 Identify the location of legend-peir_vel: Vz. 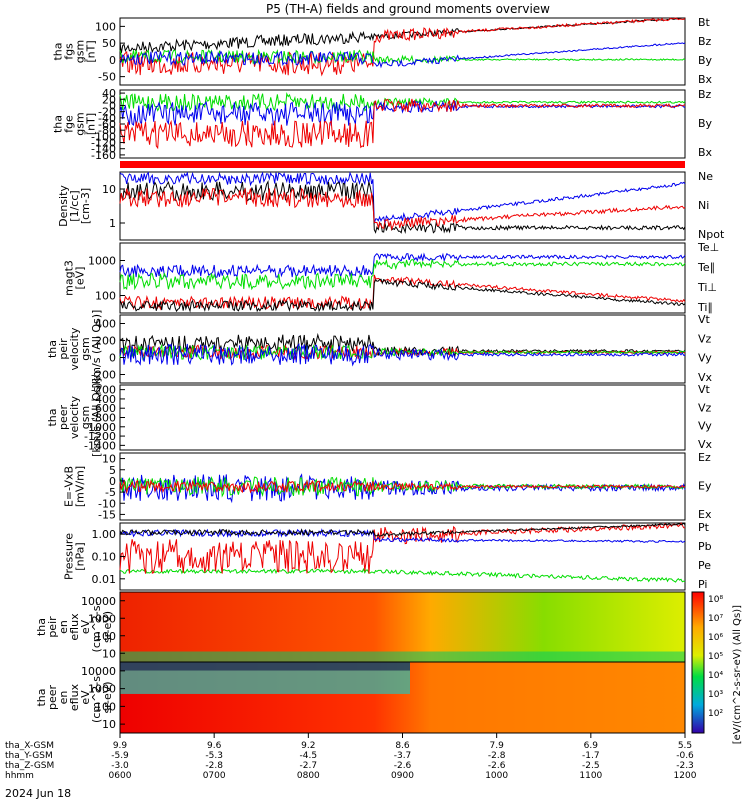
(705, 338).